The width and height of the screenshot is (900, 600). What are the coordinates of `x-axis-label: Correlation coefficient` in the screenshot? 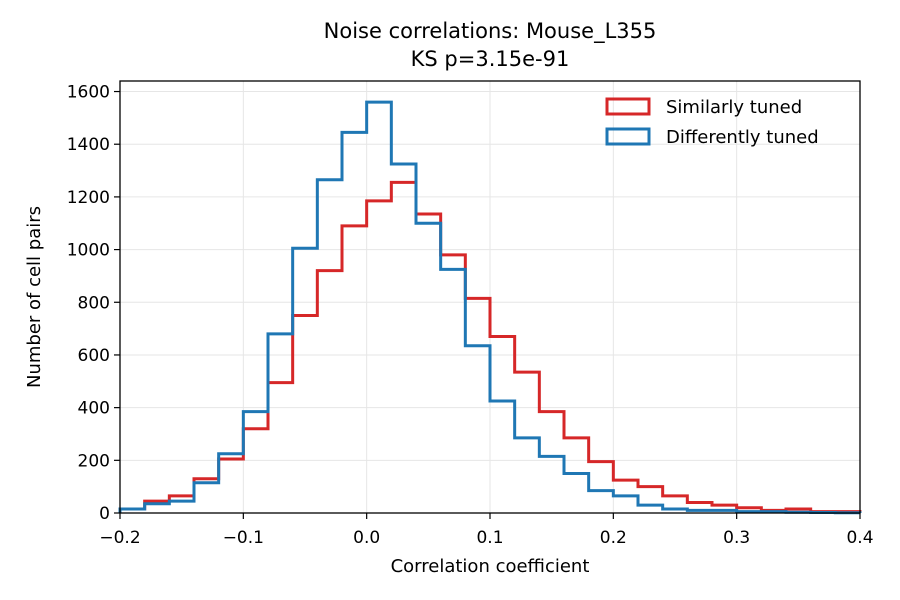 It's located at (490, 566).